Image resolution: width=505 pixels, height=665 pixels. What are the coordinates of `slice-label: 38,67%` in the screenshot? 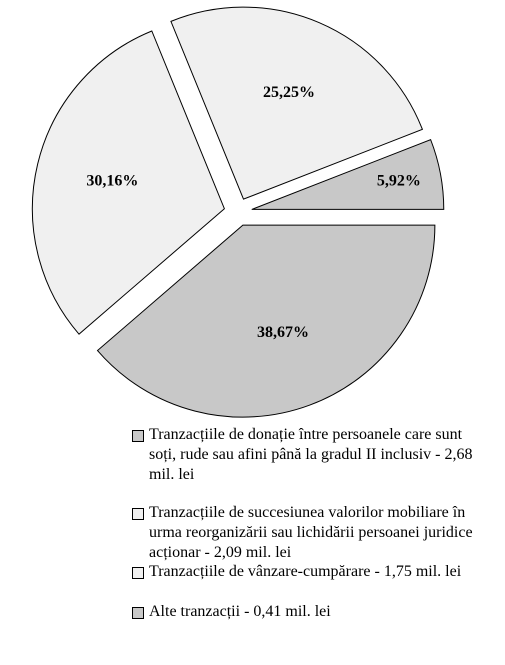 It's located at (283, 332).